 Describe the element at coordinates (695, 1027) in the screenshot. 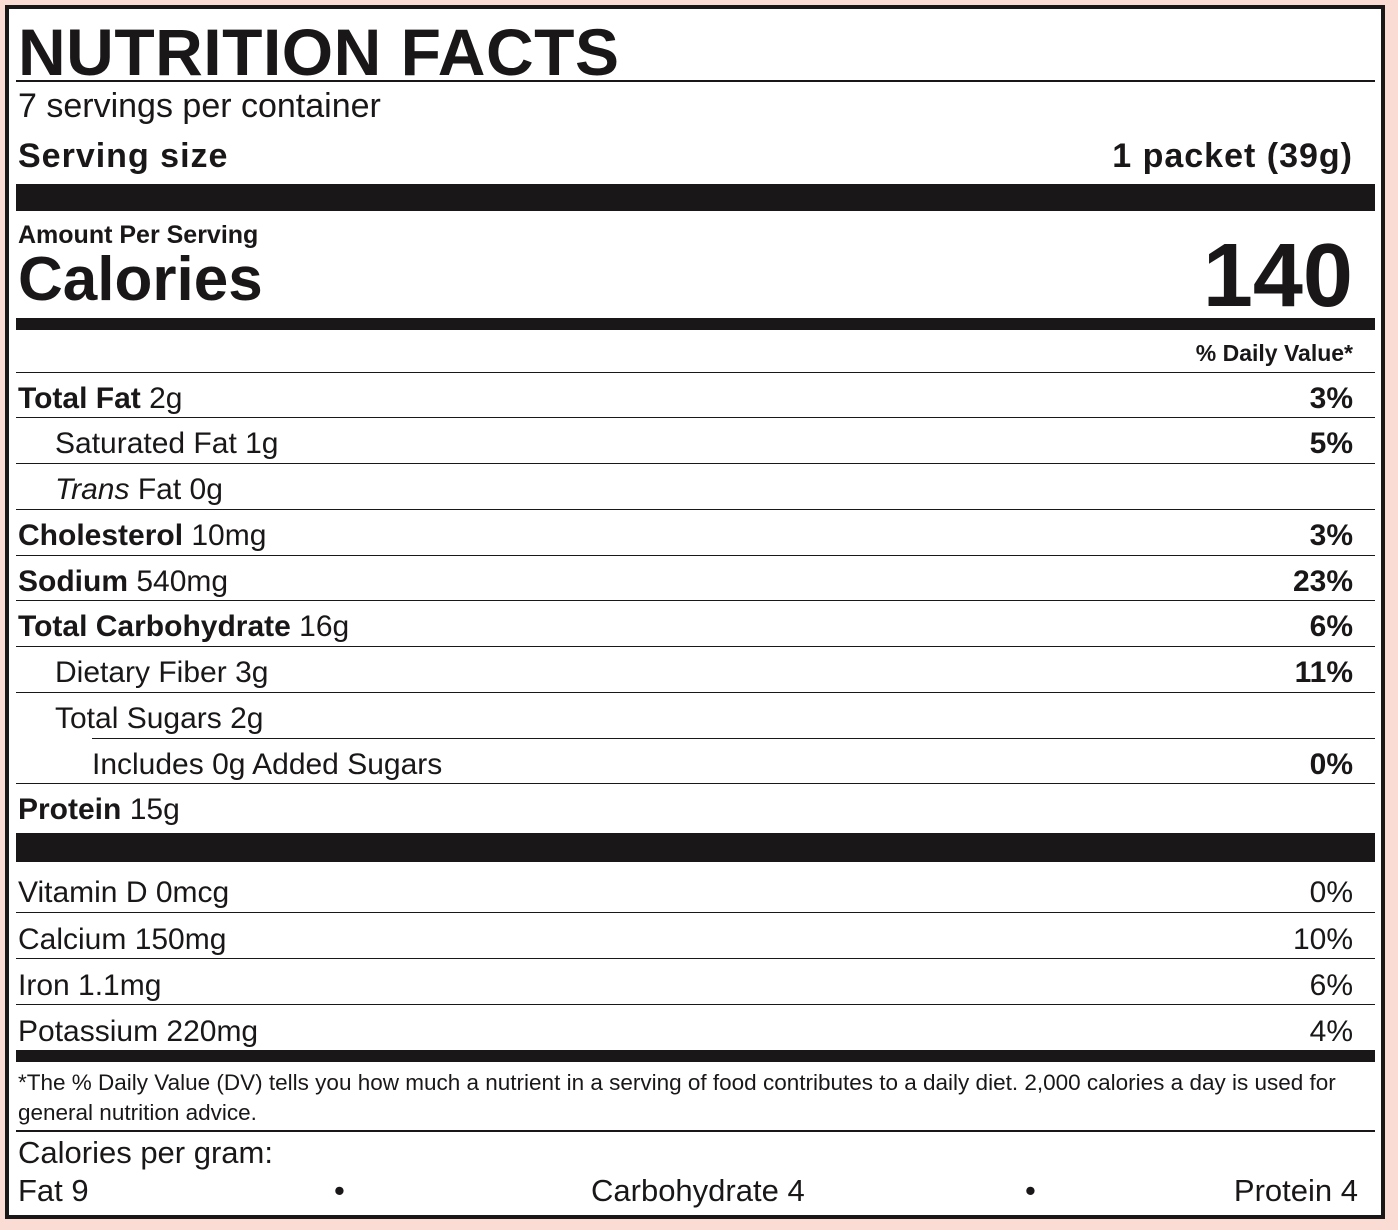

I see `vitamin-row: Potassium 220mg 4%` at that location.